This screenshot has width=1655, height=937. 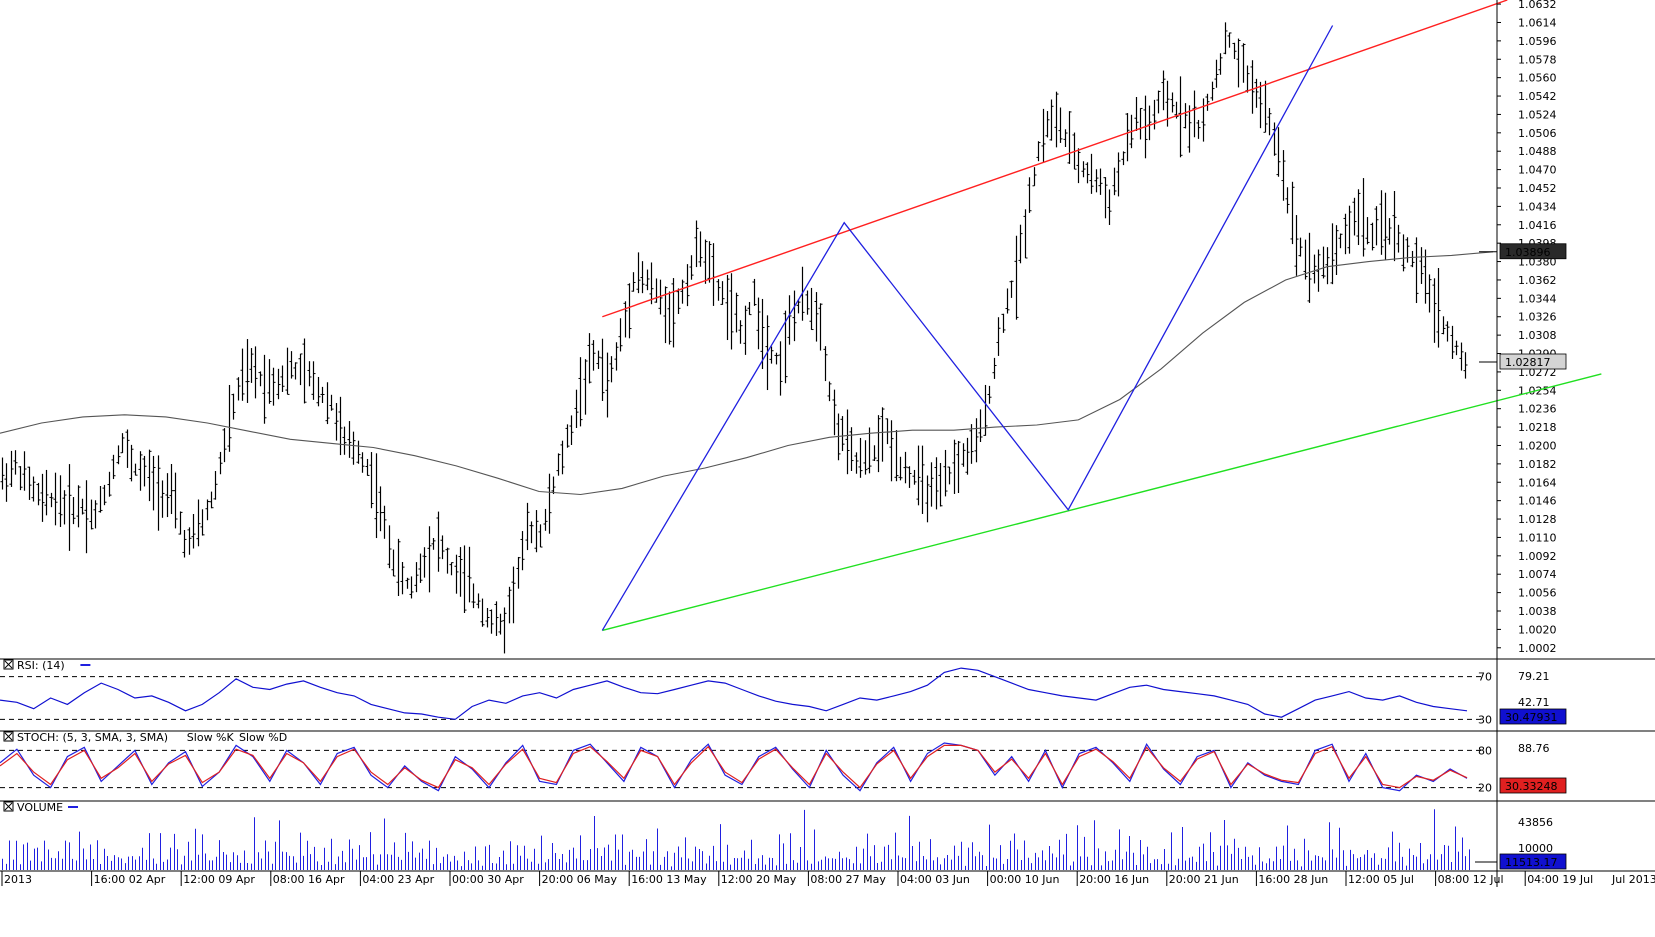 What do you see at coordinates (1534, 702) in the screenshot?
I see `y-tick-label: 42.71` at bounding box center [1534, 702].